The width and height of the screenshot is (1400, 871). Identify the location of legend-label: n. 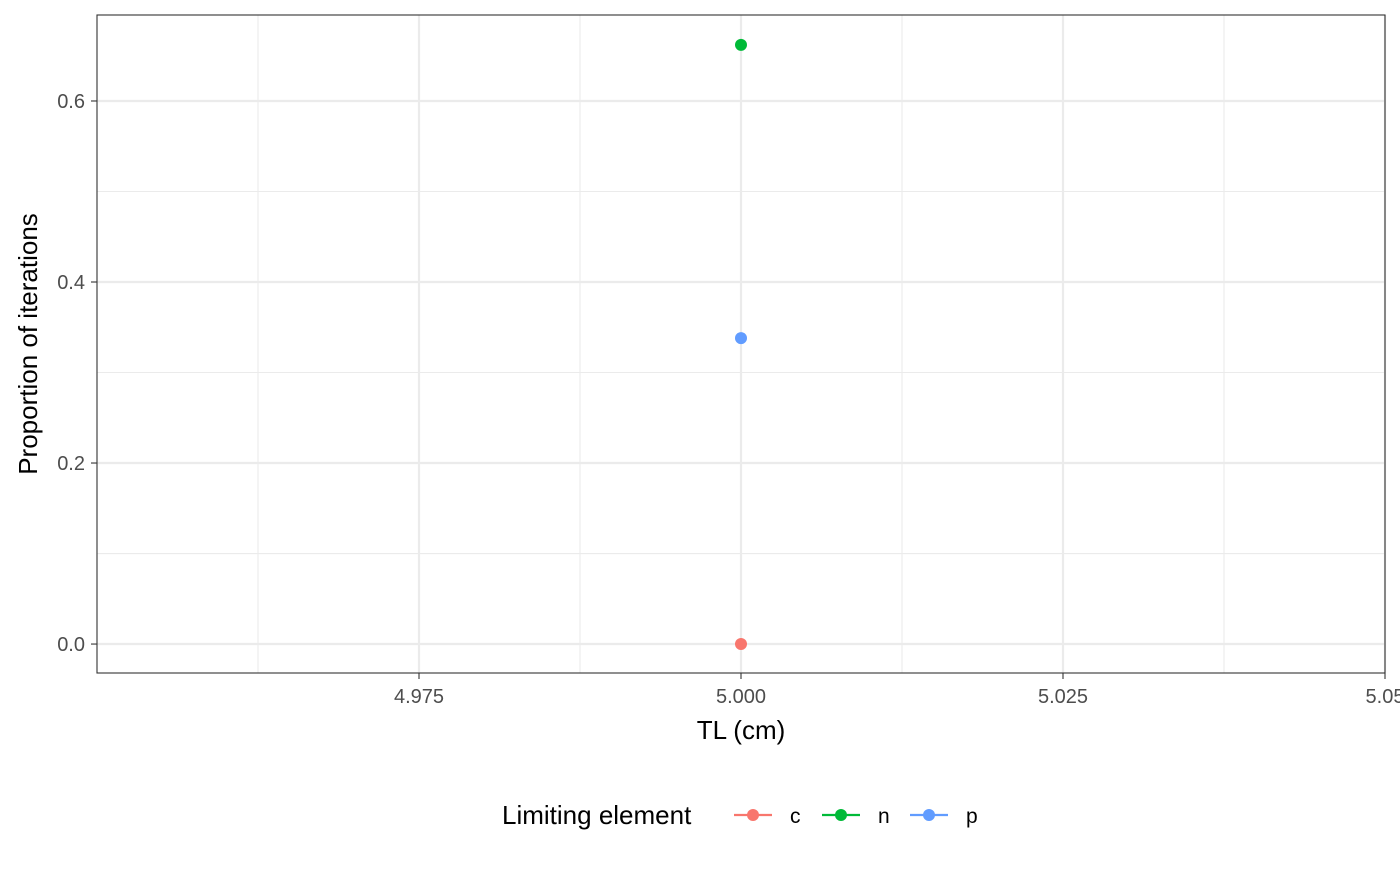
(884, 816).